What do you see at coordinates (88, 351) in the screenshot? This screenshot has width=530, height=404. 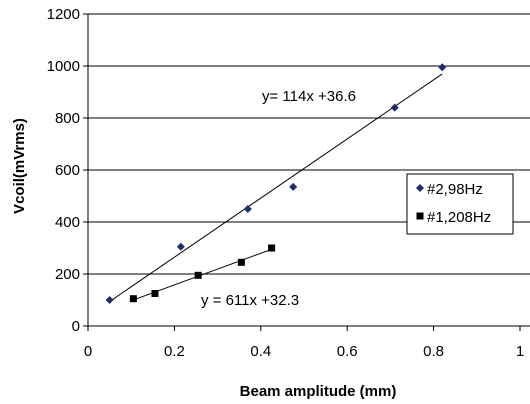 I see `x-tick-label: 0` at bounding box center [88, 351].